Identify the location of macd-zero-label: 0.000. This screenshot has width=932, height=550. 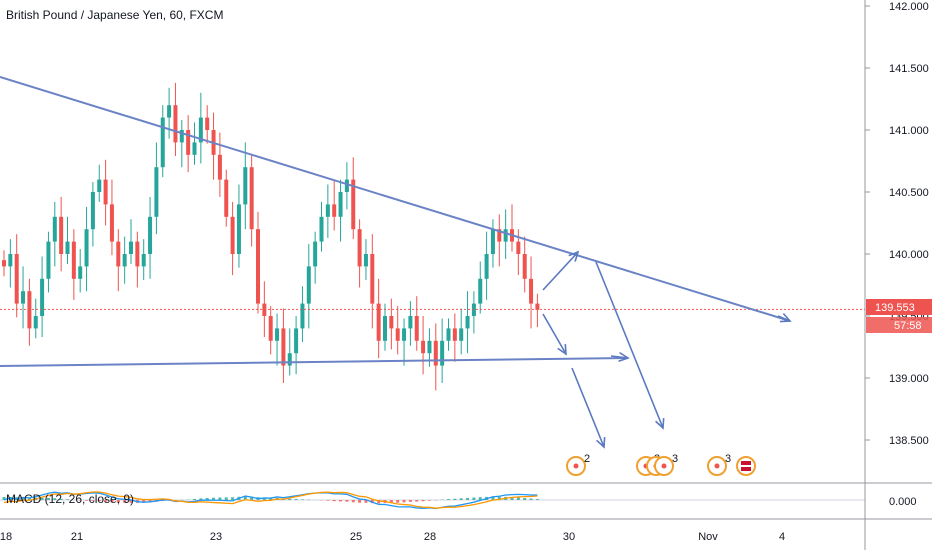
(903, 502).